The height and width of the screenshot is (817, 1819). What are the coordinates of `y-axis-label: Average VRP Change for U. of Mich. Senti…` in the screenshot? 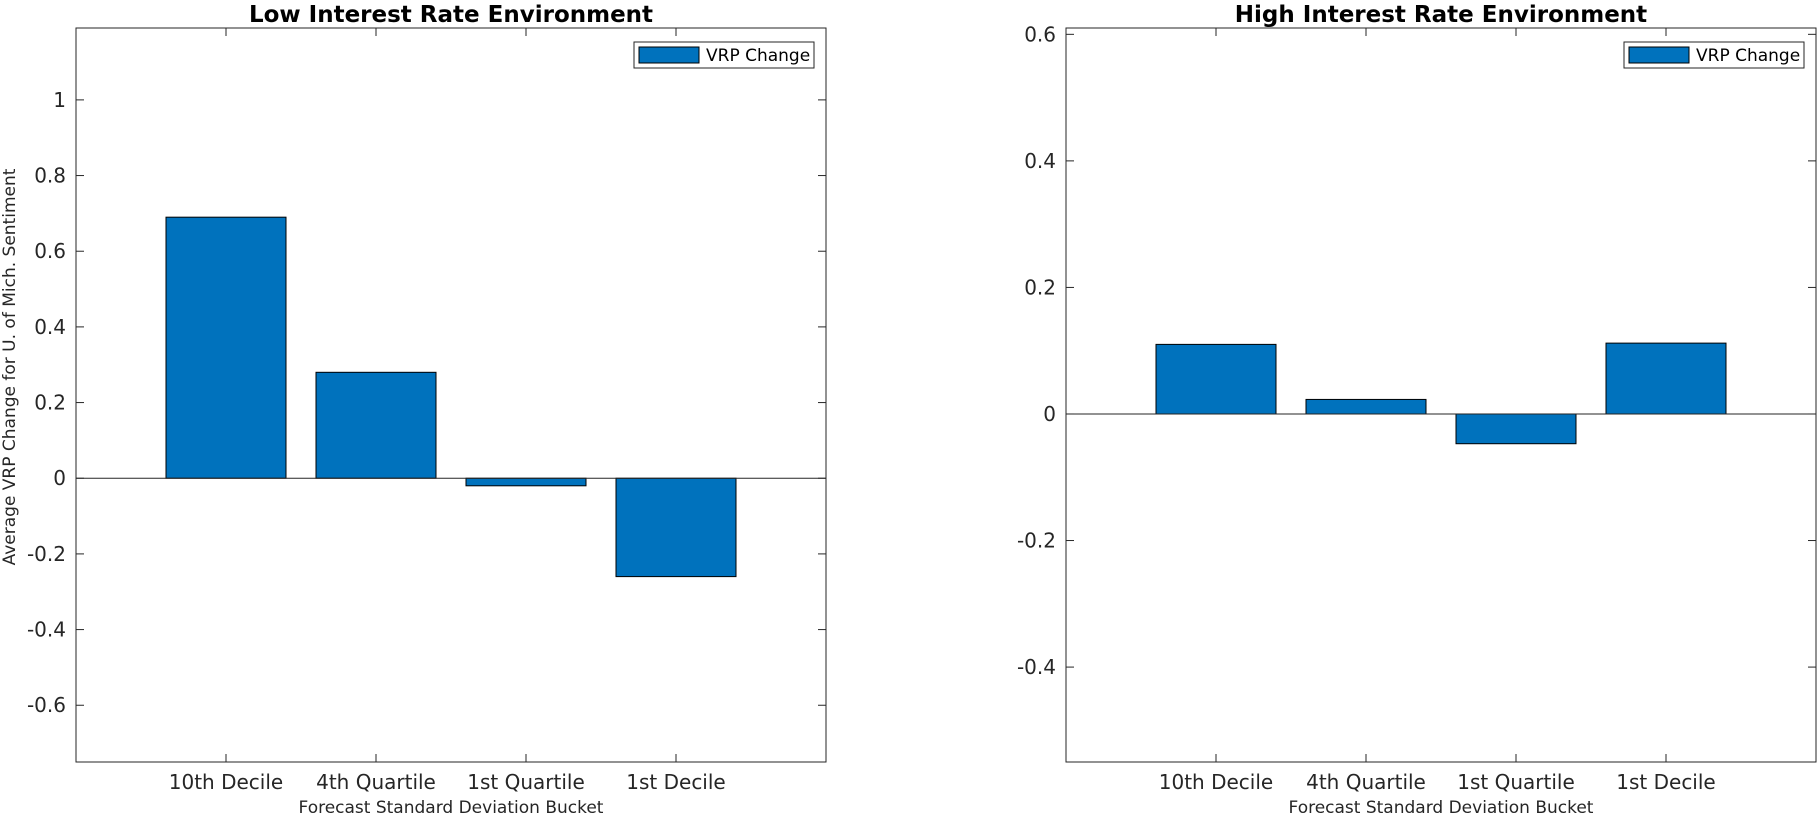 It's located at (10, 366).